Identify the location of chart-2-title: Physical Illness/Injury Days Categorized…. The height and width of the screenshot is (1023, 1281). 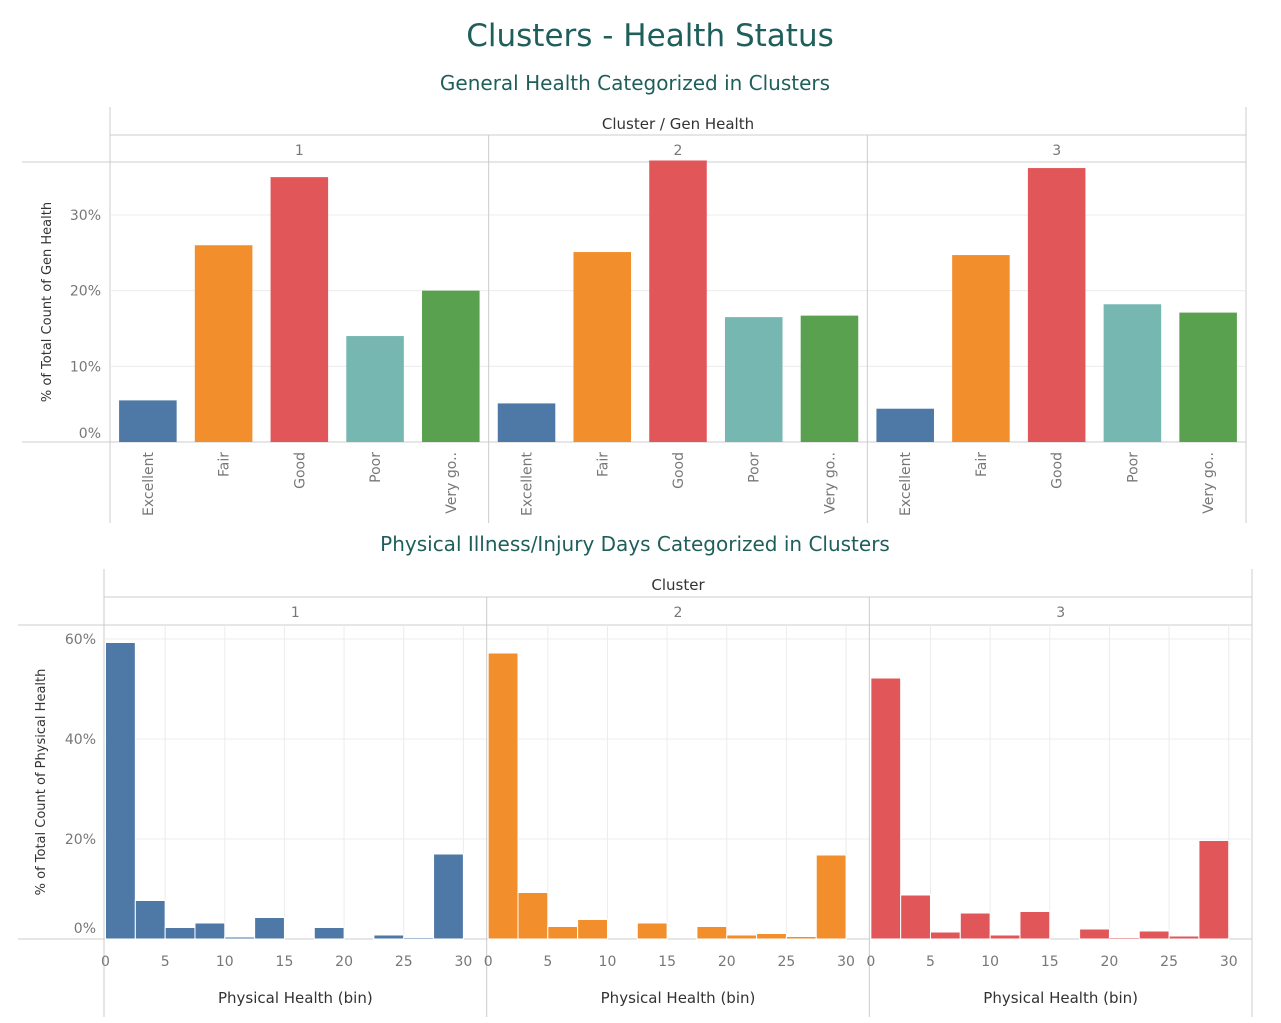
(635, 544).